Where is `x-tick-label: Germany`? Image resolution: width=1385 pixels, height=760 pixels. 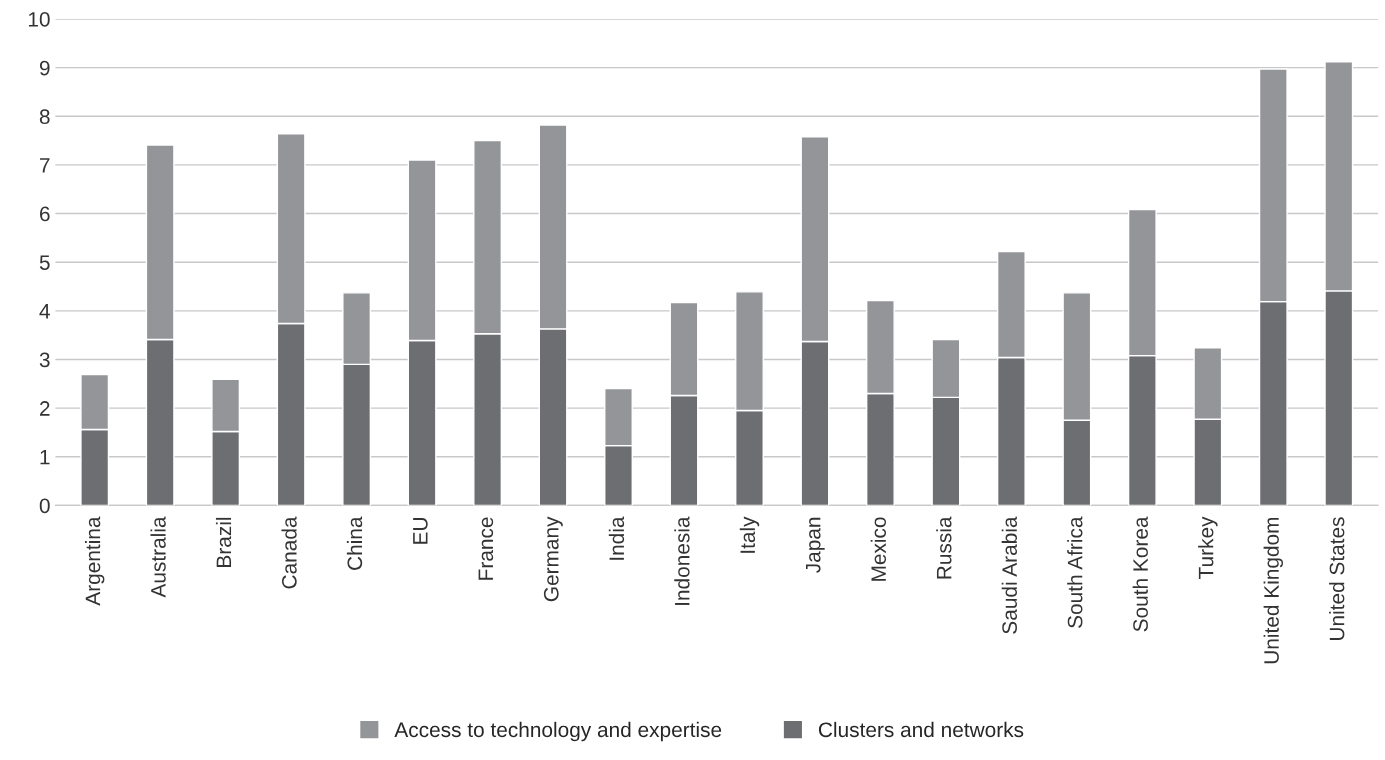 x-tick-label: Germany is located at coordinates (553, 559).